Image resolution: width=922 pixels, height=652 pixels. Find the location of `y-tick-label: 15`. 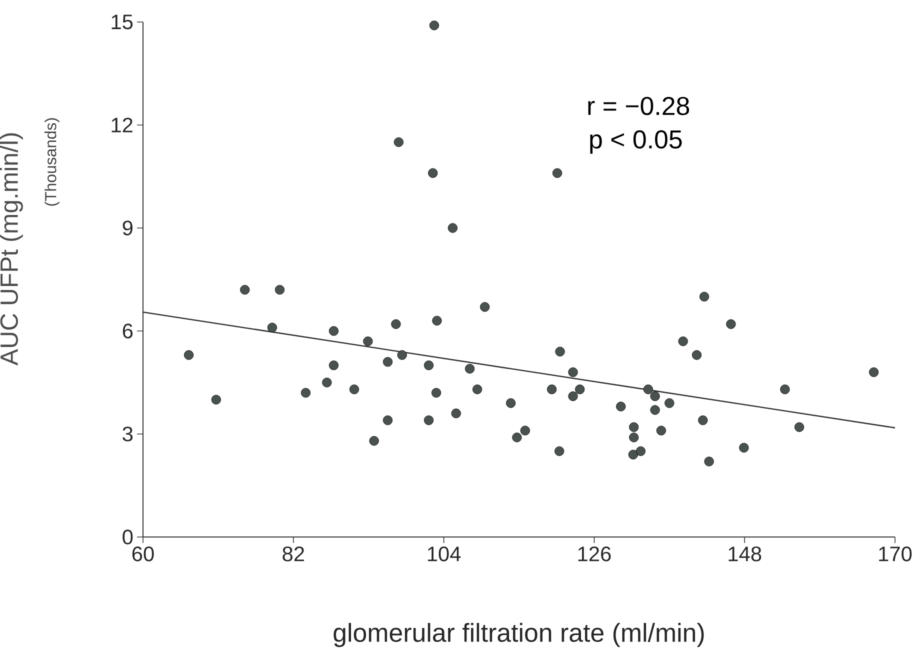

y-tick-label: 15 is located at coordinates (122, 22).